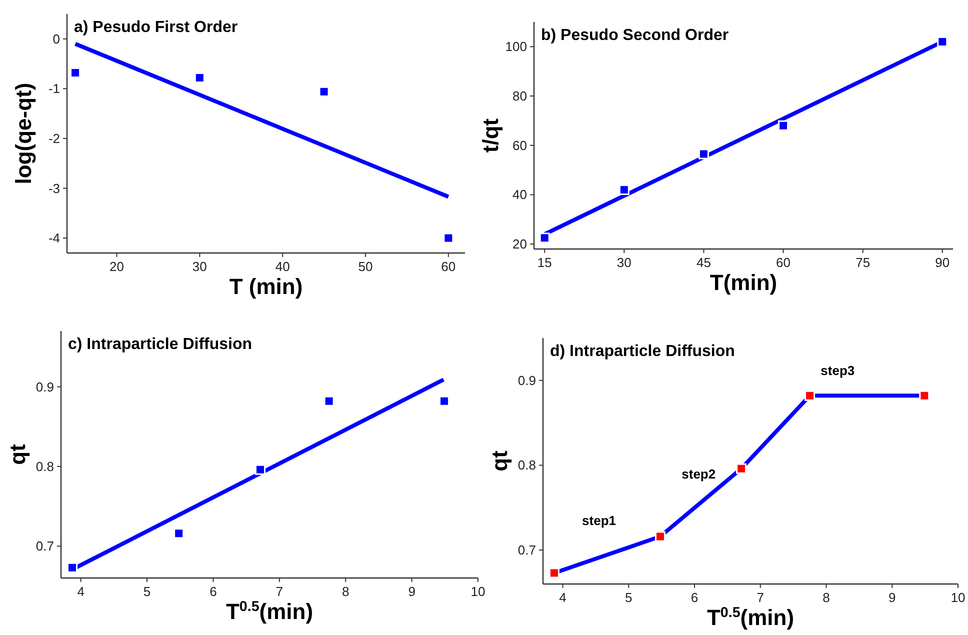  I want to click on y-tick-label: 100, so click(516, 46).